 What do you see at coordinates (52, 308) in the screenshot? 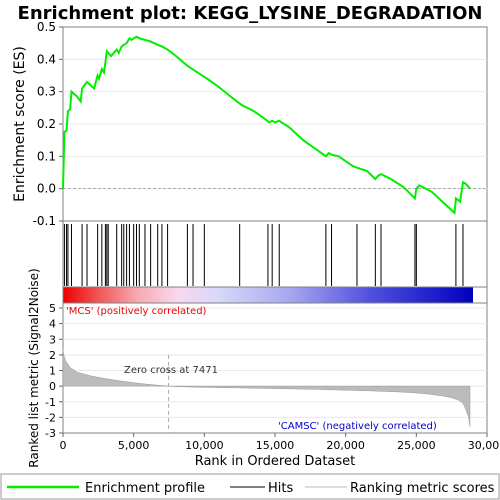
I see `metric-y-tick-label: 5` at bounding box center [52, 308].